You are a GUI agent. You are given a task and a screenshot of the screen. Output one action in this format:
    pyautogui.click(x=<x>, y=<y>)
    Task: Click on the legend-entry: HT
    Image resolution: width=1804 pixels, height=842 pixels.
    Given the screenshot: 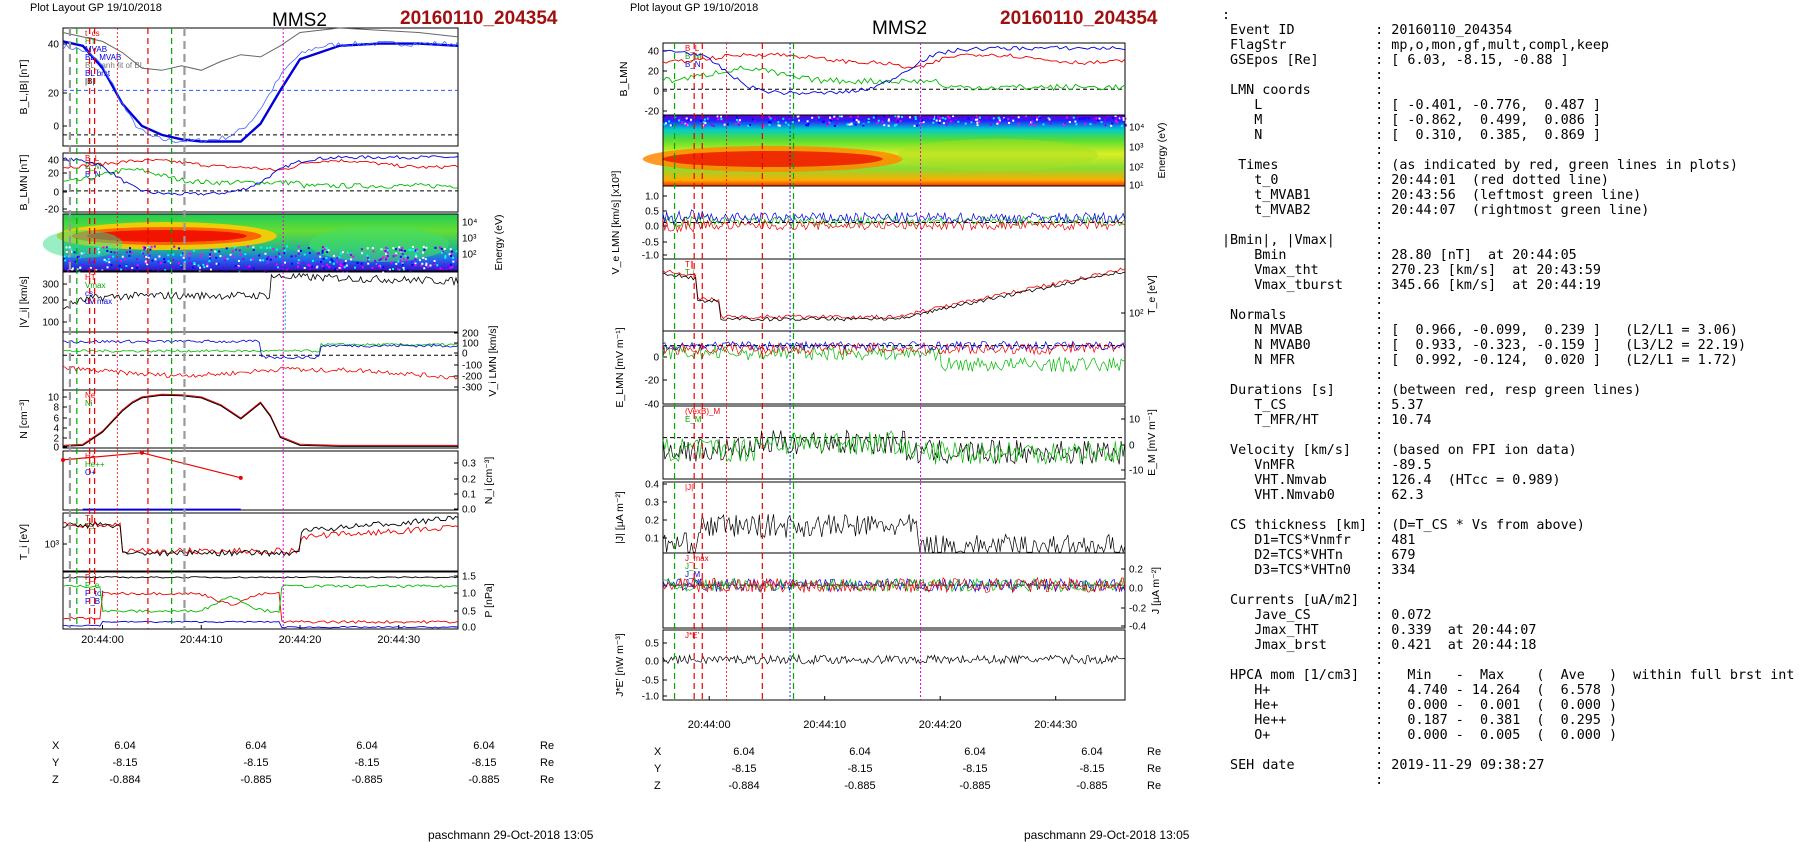 What is the action you would take?
    pyautogui.click(x=90, y=41)
    